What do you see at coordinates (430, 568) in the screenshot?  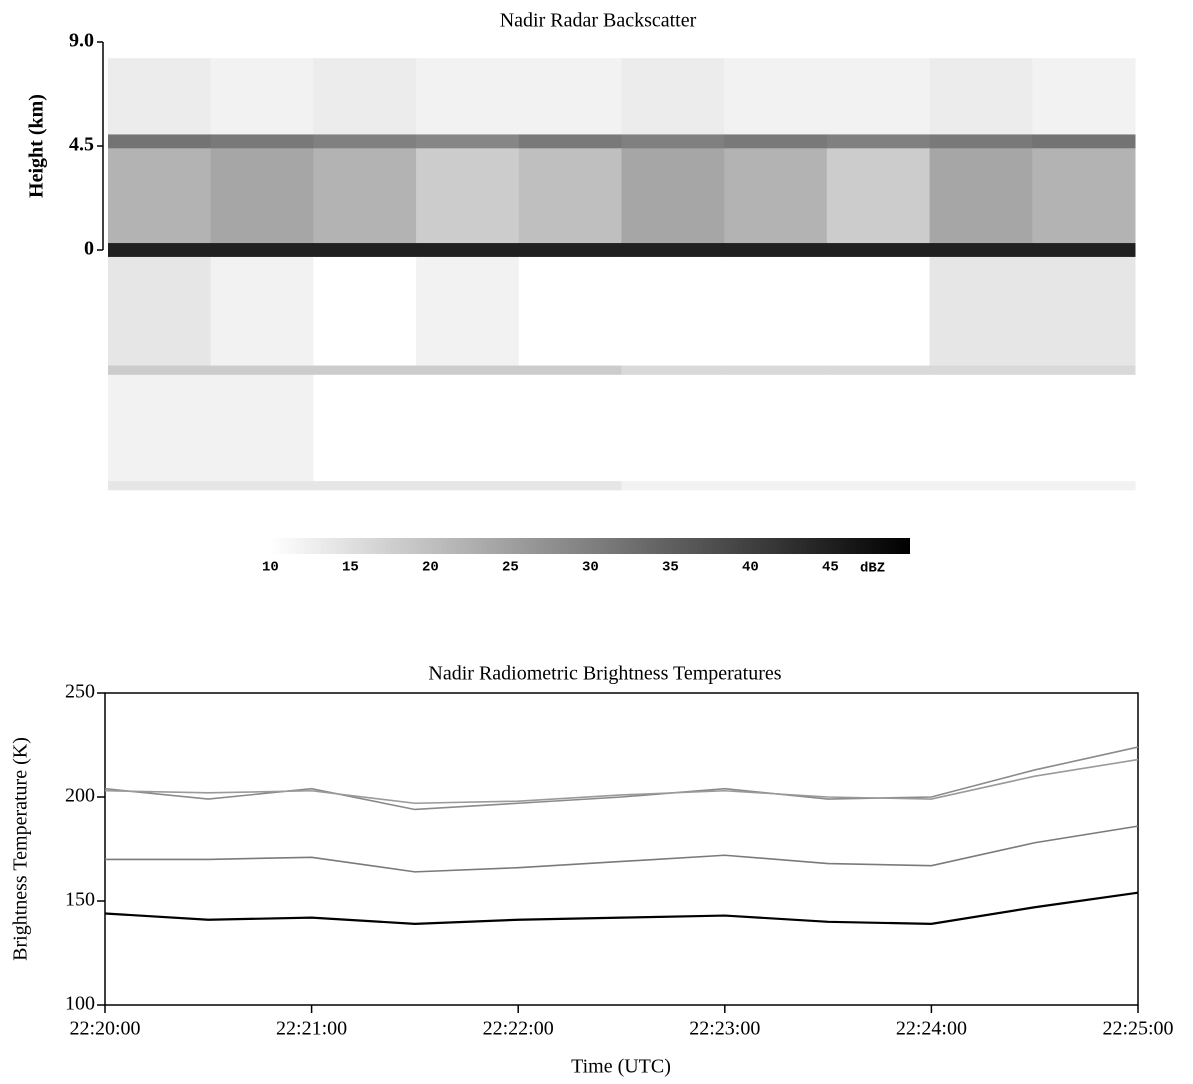 I see `colorbar-label: 20` at bounding box center [430, 568].